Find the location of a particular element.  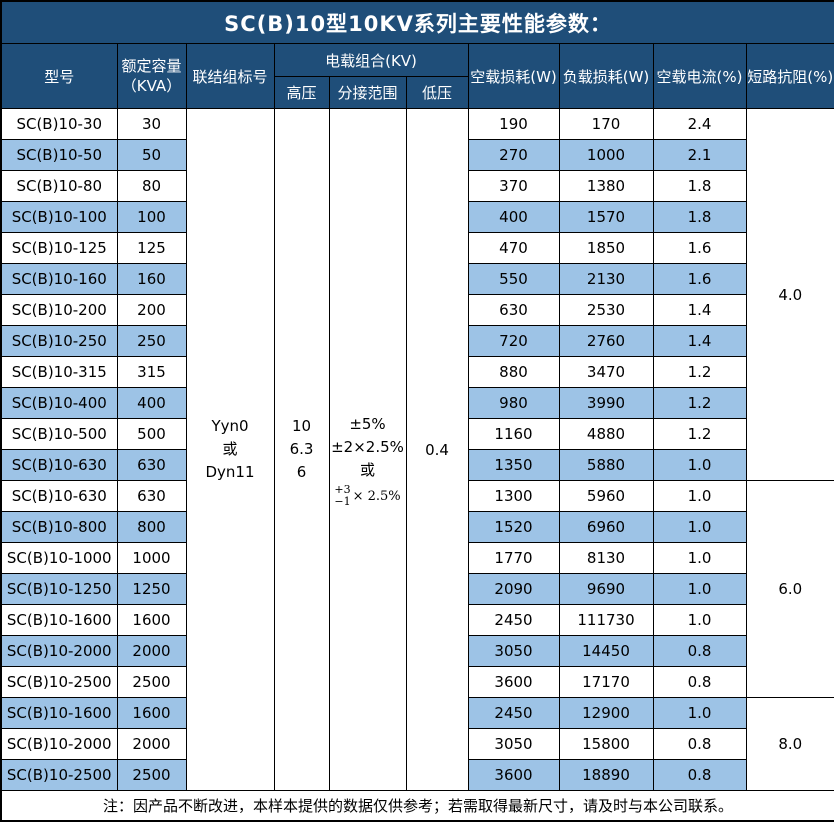

model-cell: SC(B)10-2000 is located at coordinates (59, 744).